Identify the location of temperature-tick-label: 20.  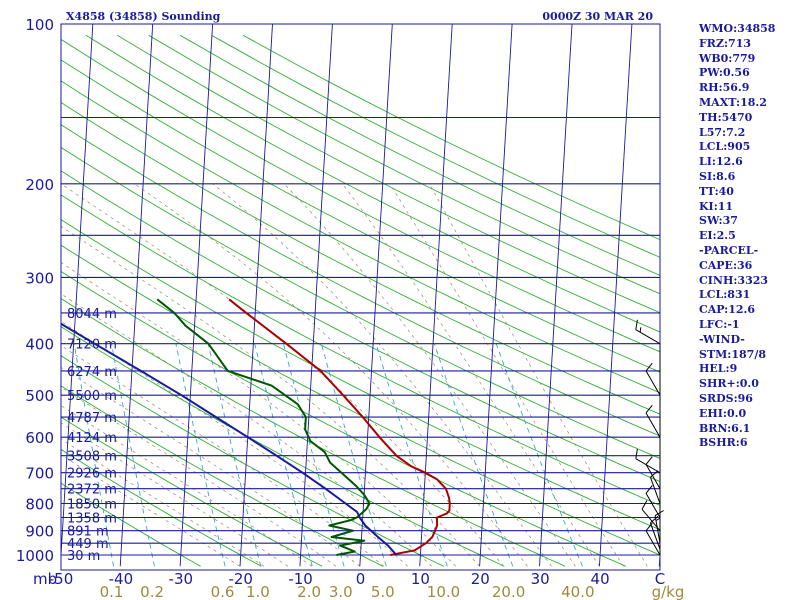
(480, 579).